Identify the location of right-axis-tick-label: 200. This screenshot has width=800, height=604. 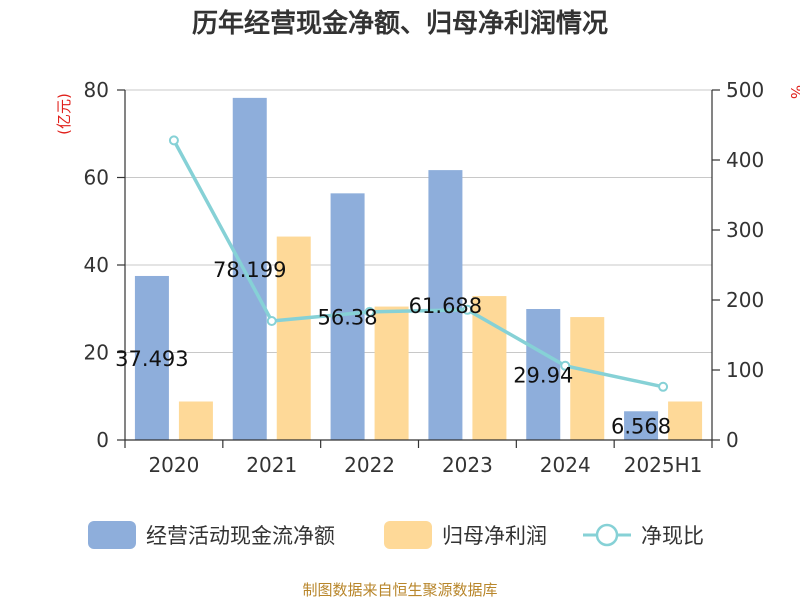
(745, 300).